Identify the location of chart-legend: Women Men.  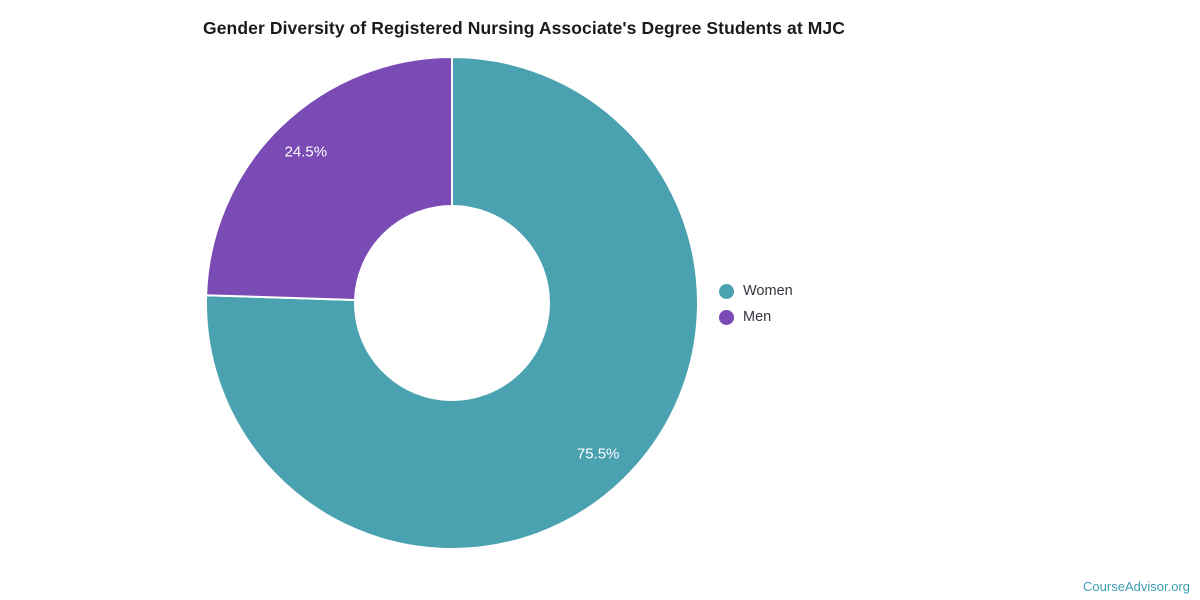
(756, 304).